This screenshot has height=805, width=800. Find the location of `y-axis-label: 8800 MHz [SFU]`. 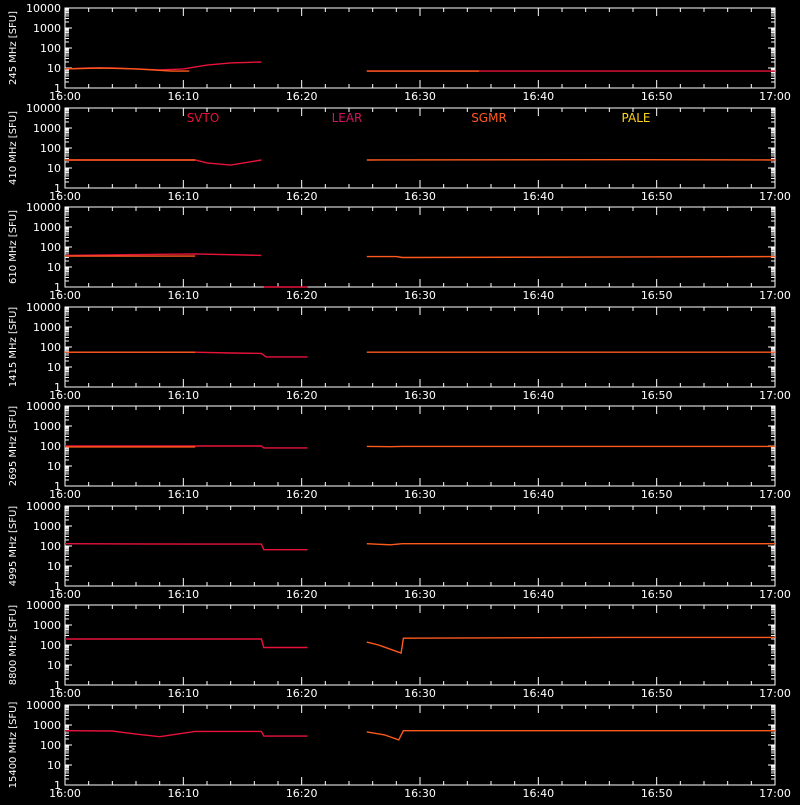

y-axis-label: 8800 MHz [SFU] is located at coordinates (13, 645).